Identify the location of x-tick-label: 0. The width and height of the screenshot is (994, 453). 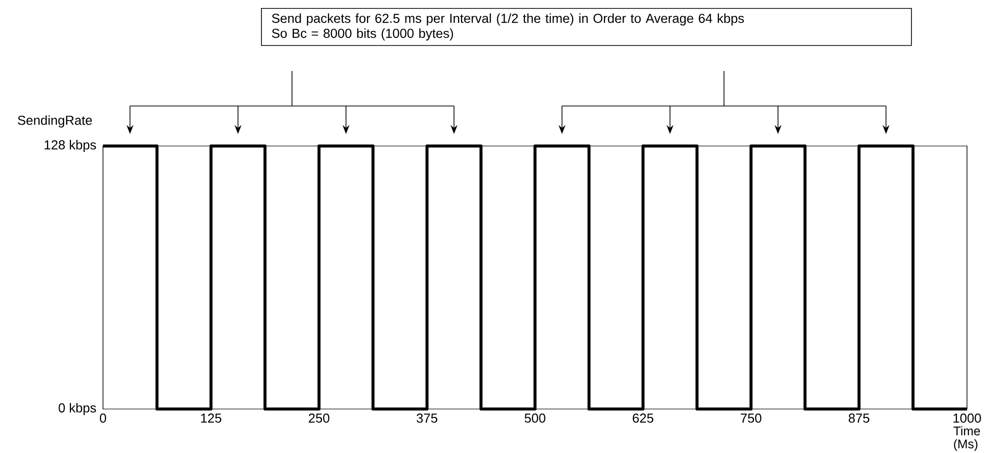
(103, 418).